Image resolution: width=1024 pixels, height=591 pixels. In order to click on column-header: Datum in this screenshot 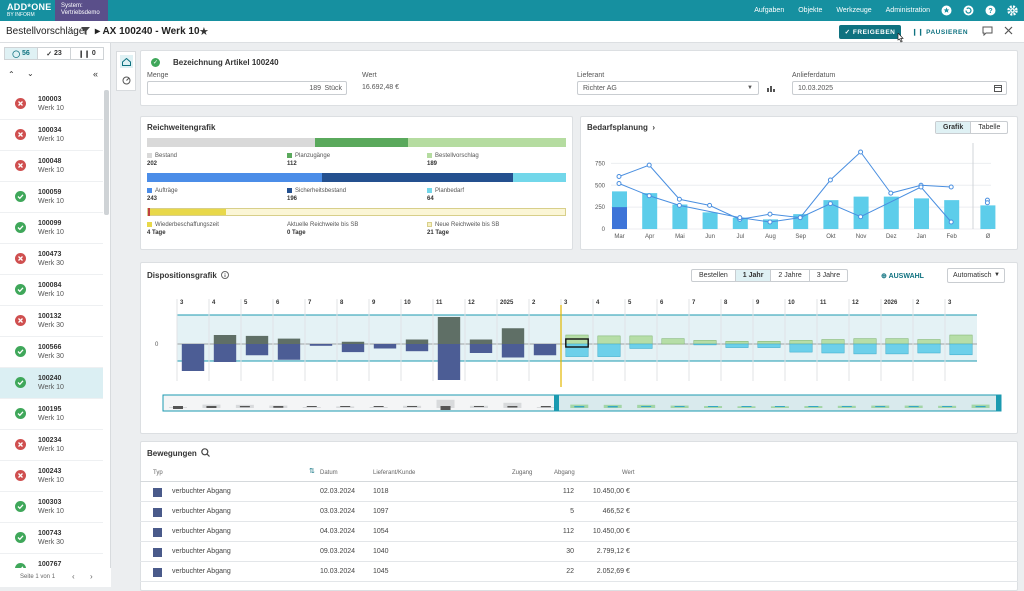, I will do `click(329, 473)`.